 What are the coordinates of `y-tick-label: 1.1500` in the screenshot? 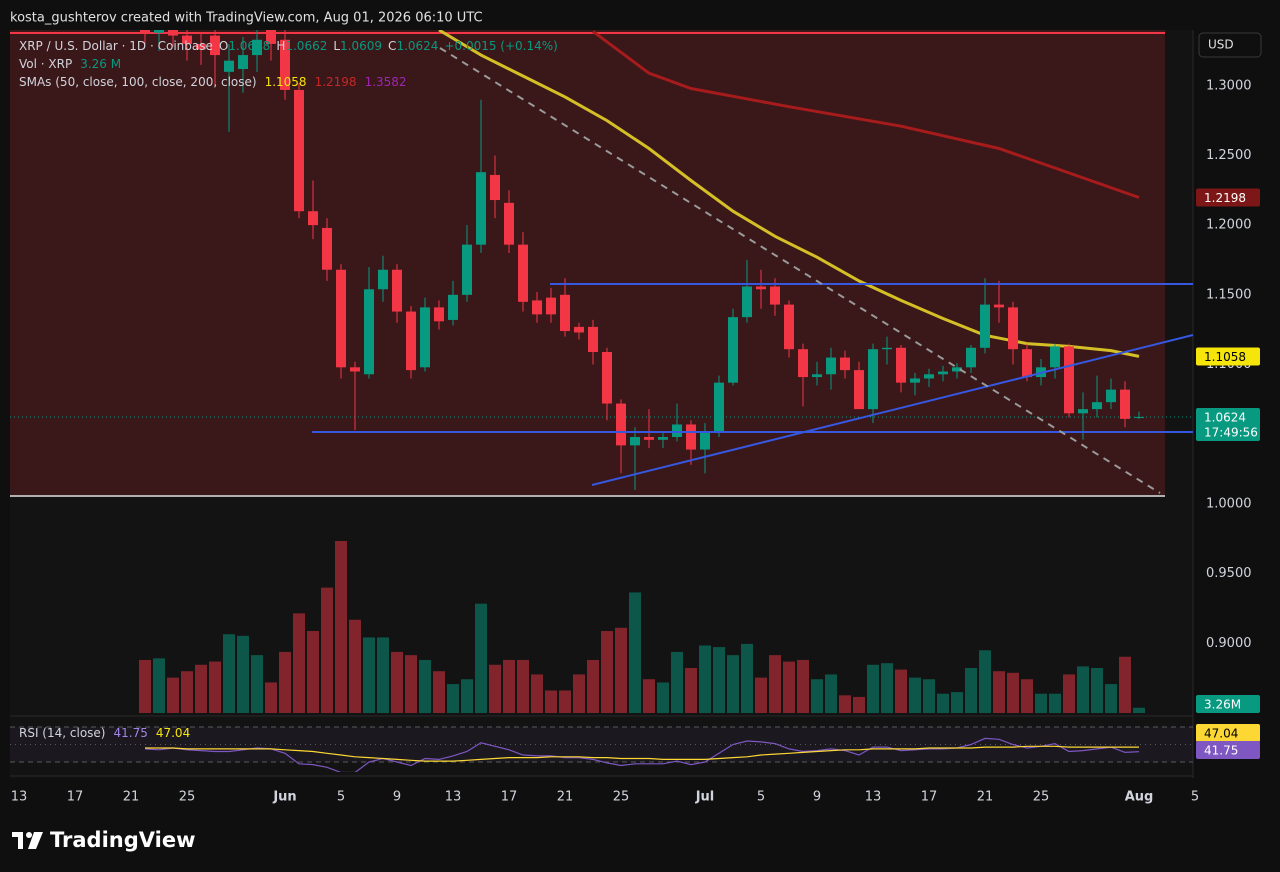 It's located at (1229, 294).